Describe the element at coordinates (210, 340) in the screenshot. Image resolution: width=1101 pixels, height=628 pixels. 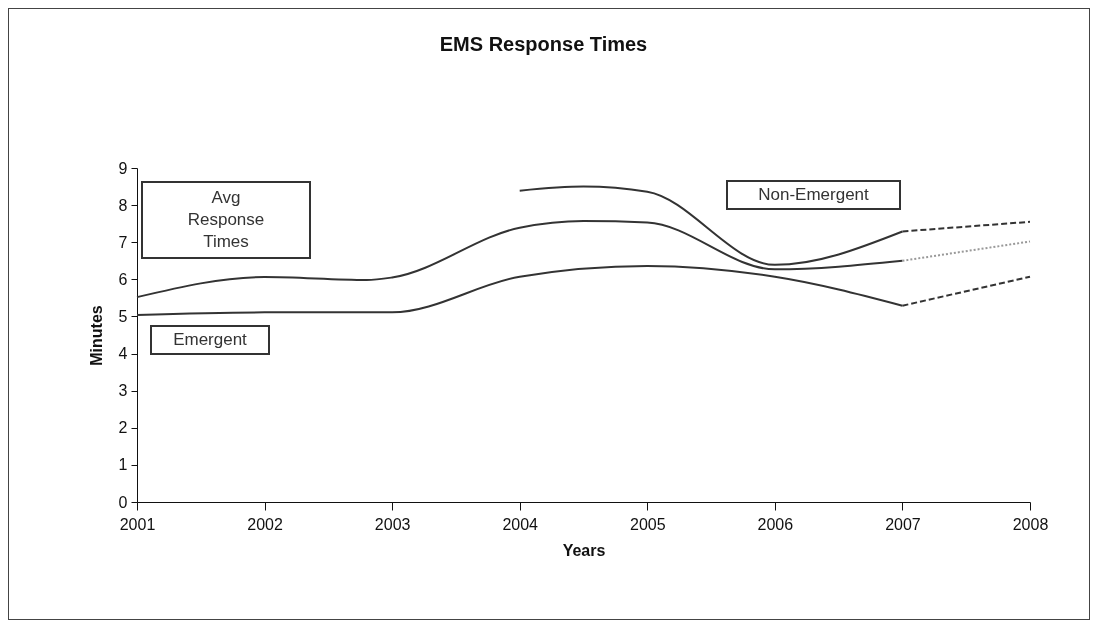
I see `series-label: Emergent` at that location.